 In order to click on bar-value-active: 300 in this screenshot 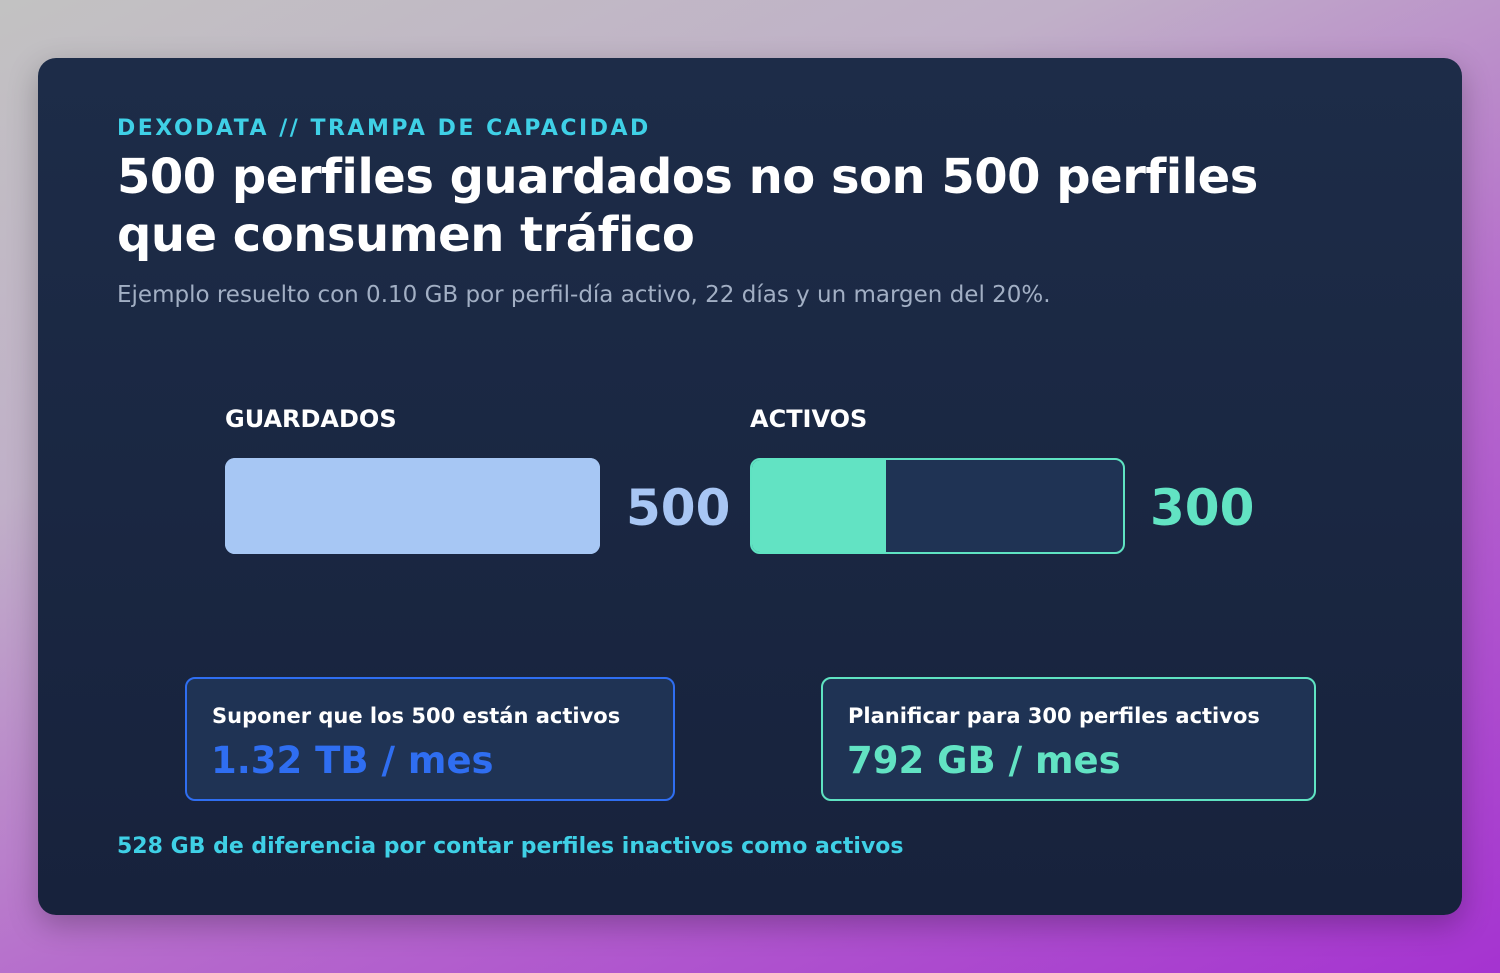, I will do `click(1202, 508)`.